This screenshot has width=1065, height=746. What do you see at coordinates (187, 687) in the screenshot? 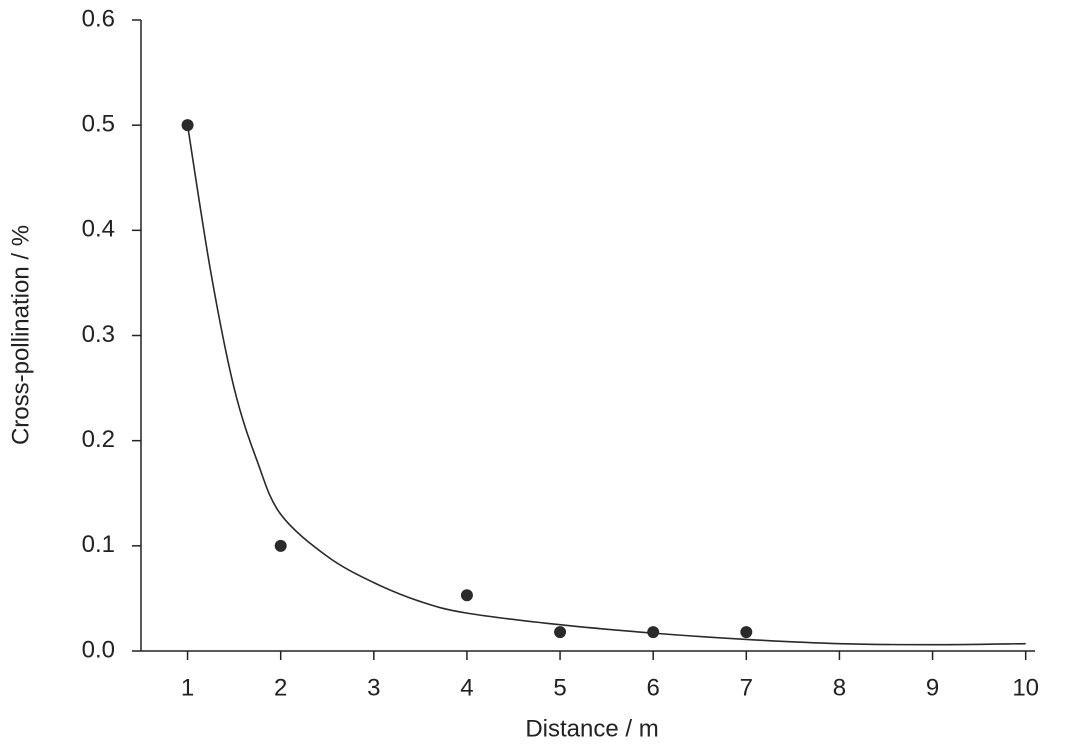
I see `x-tick-label: 1` at bounding box center [187, 687].